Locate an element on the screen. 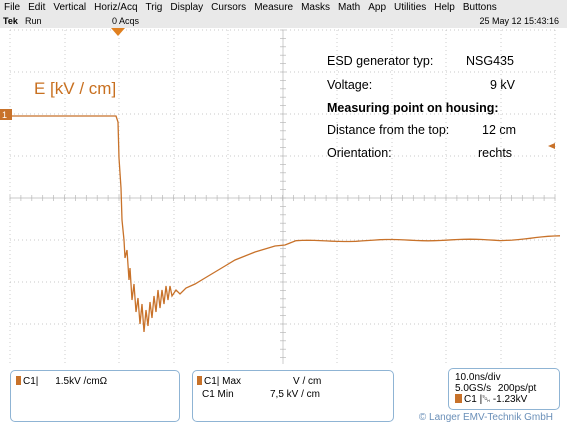 The height and width of the screenshot is (425, 567). trigger-channel: C1 is located at coordinates (470, 399).